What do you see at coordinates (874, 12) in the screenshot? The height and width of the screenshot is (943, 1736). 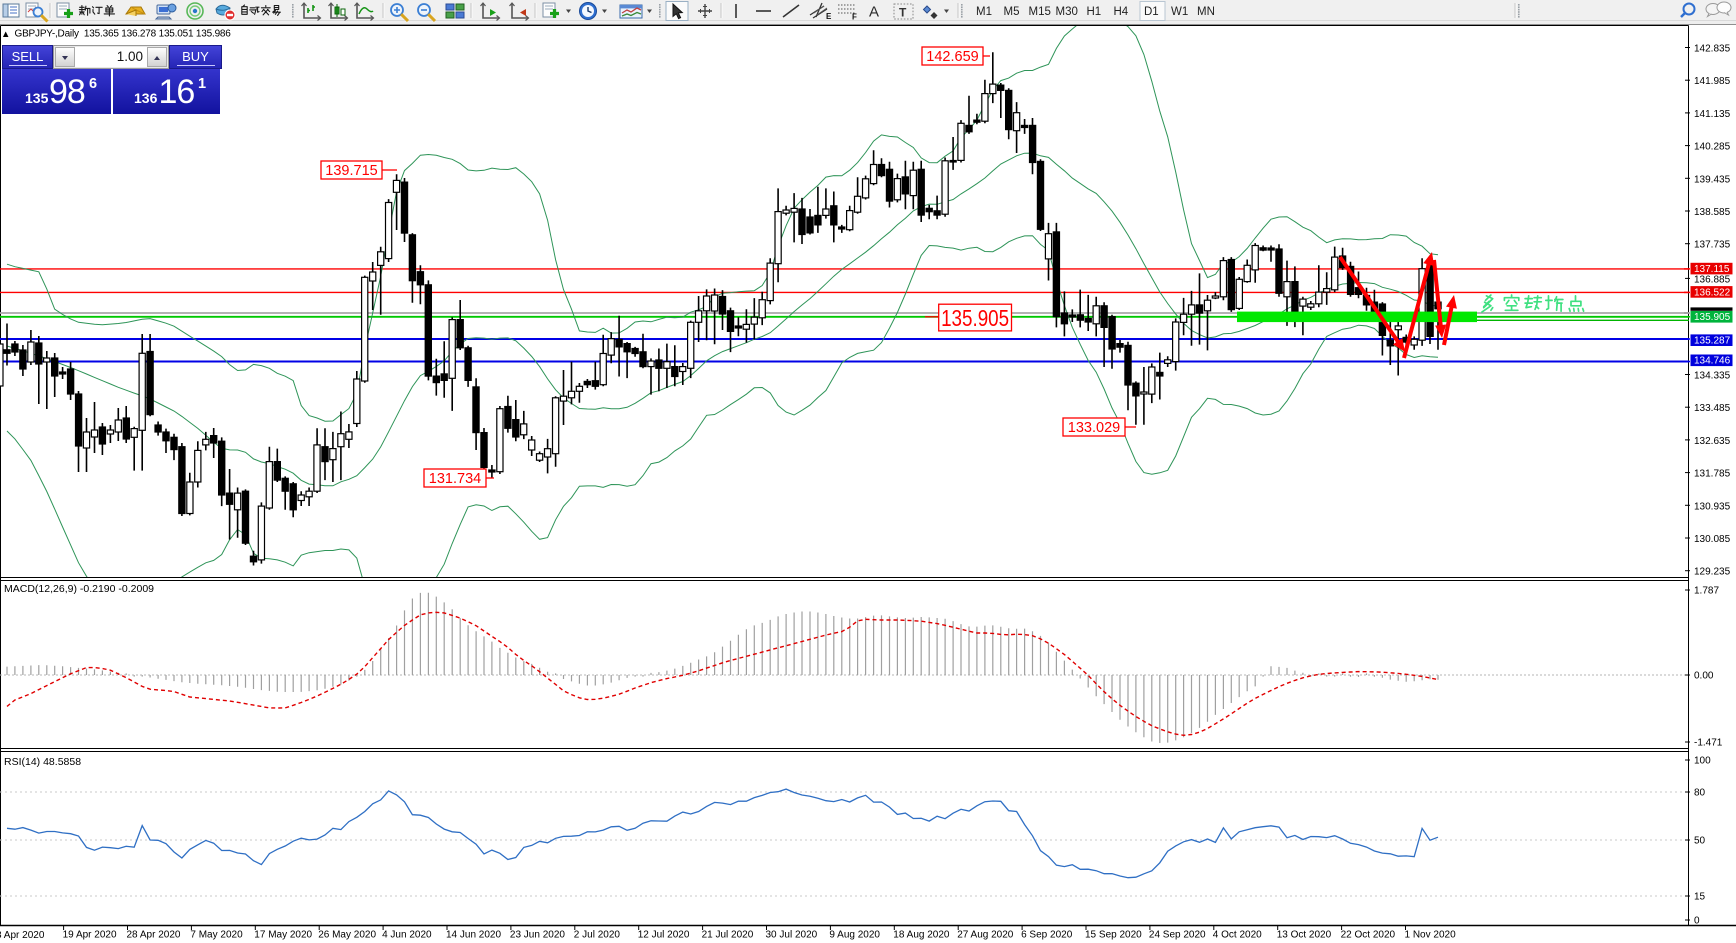 I see `svg-text: A` at bounding box center [874, 12].